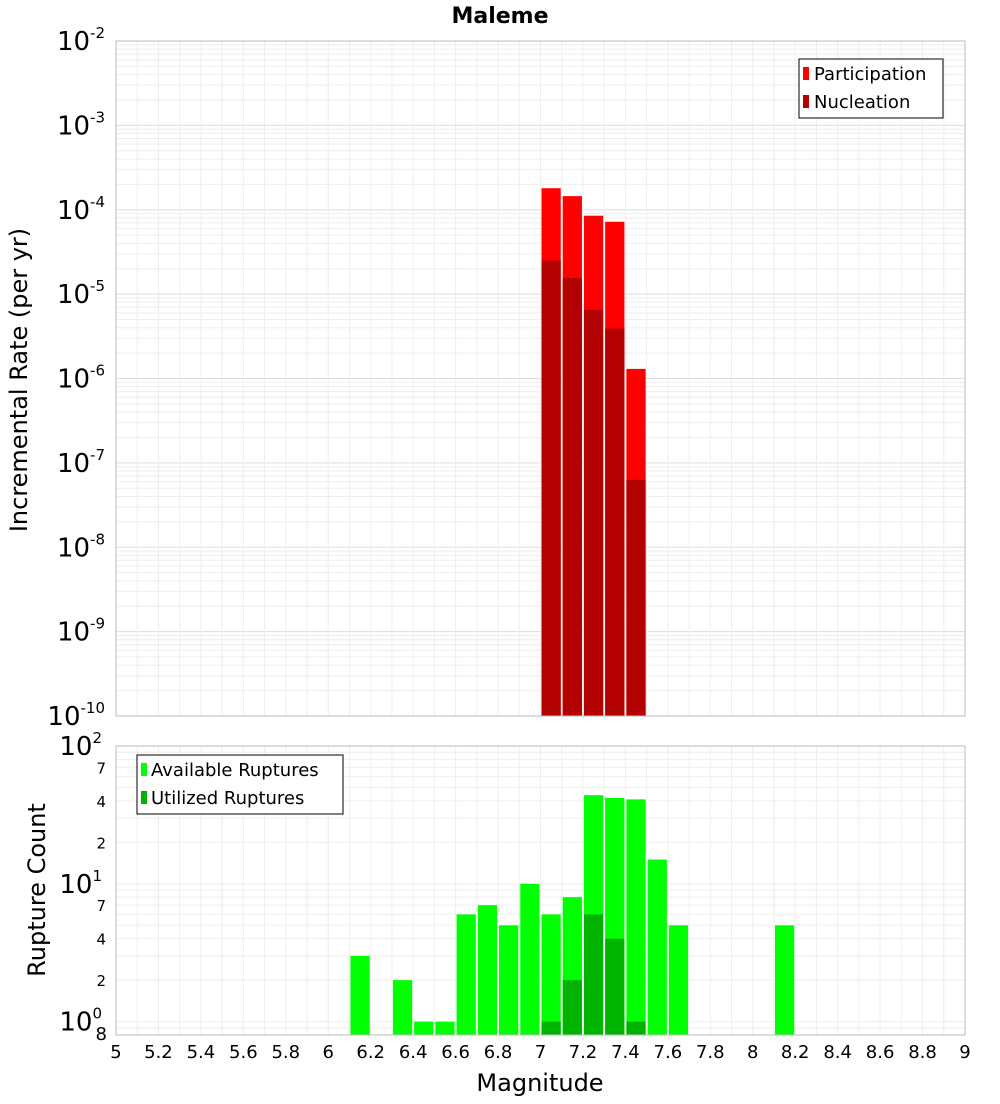  I want to click on legend-available-label: Available Ruptures, so click(235, 770).